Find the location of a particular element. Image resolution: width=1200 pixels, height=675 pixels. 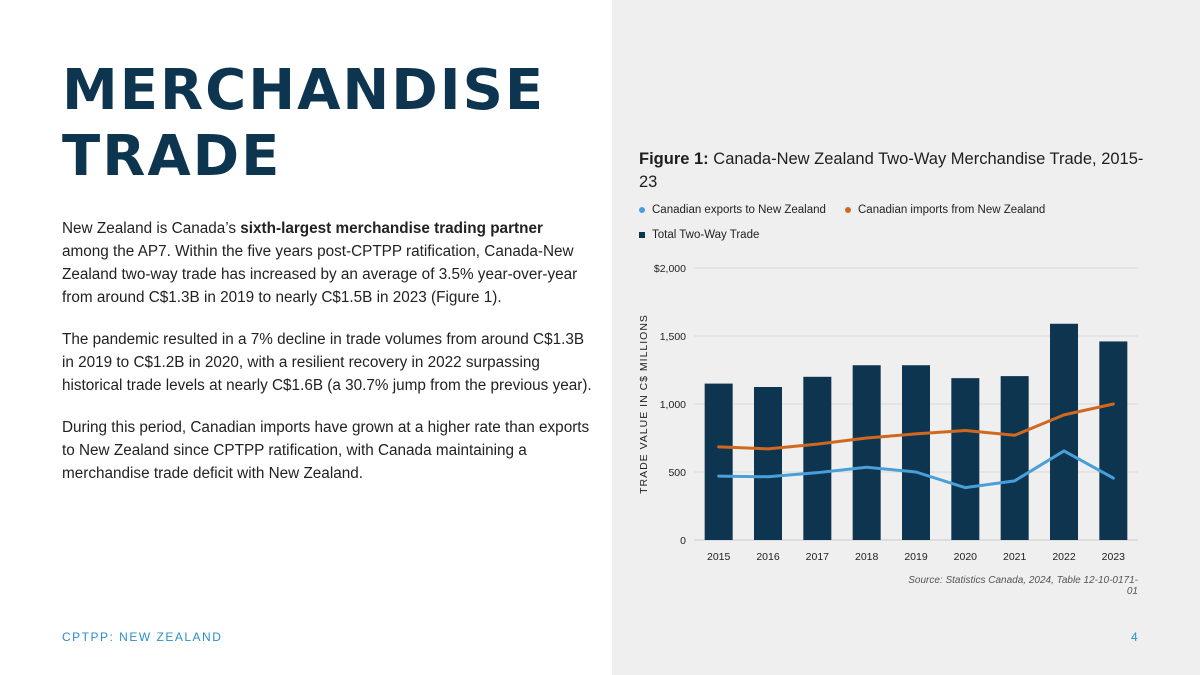

bar-total-2018 is located at coordinates (866, 452).